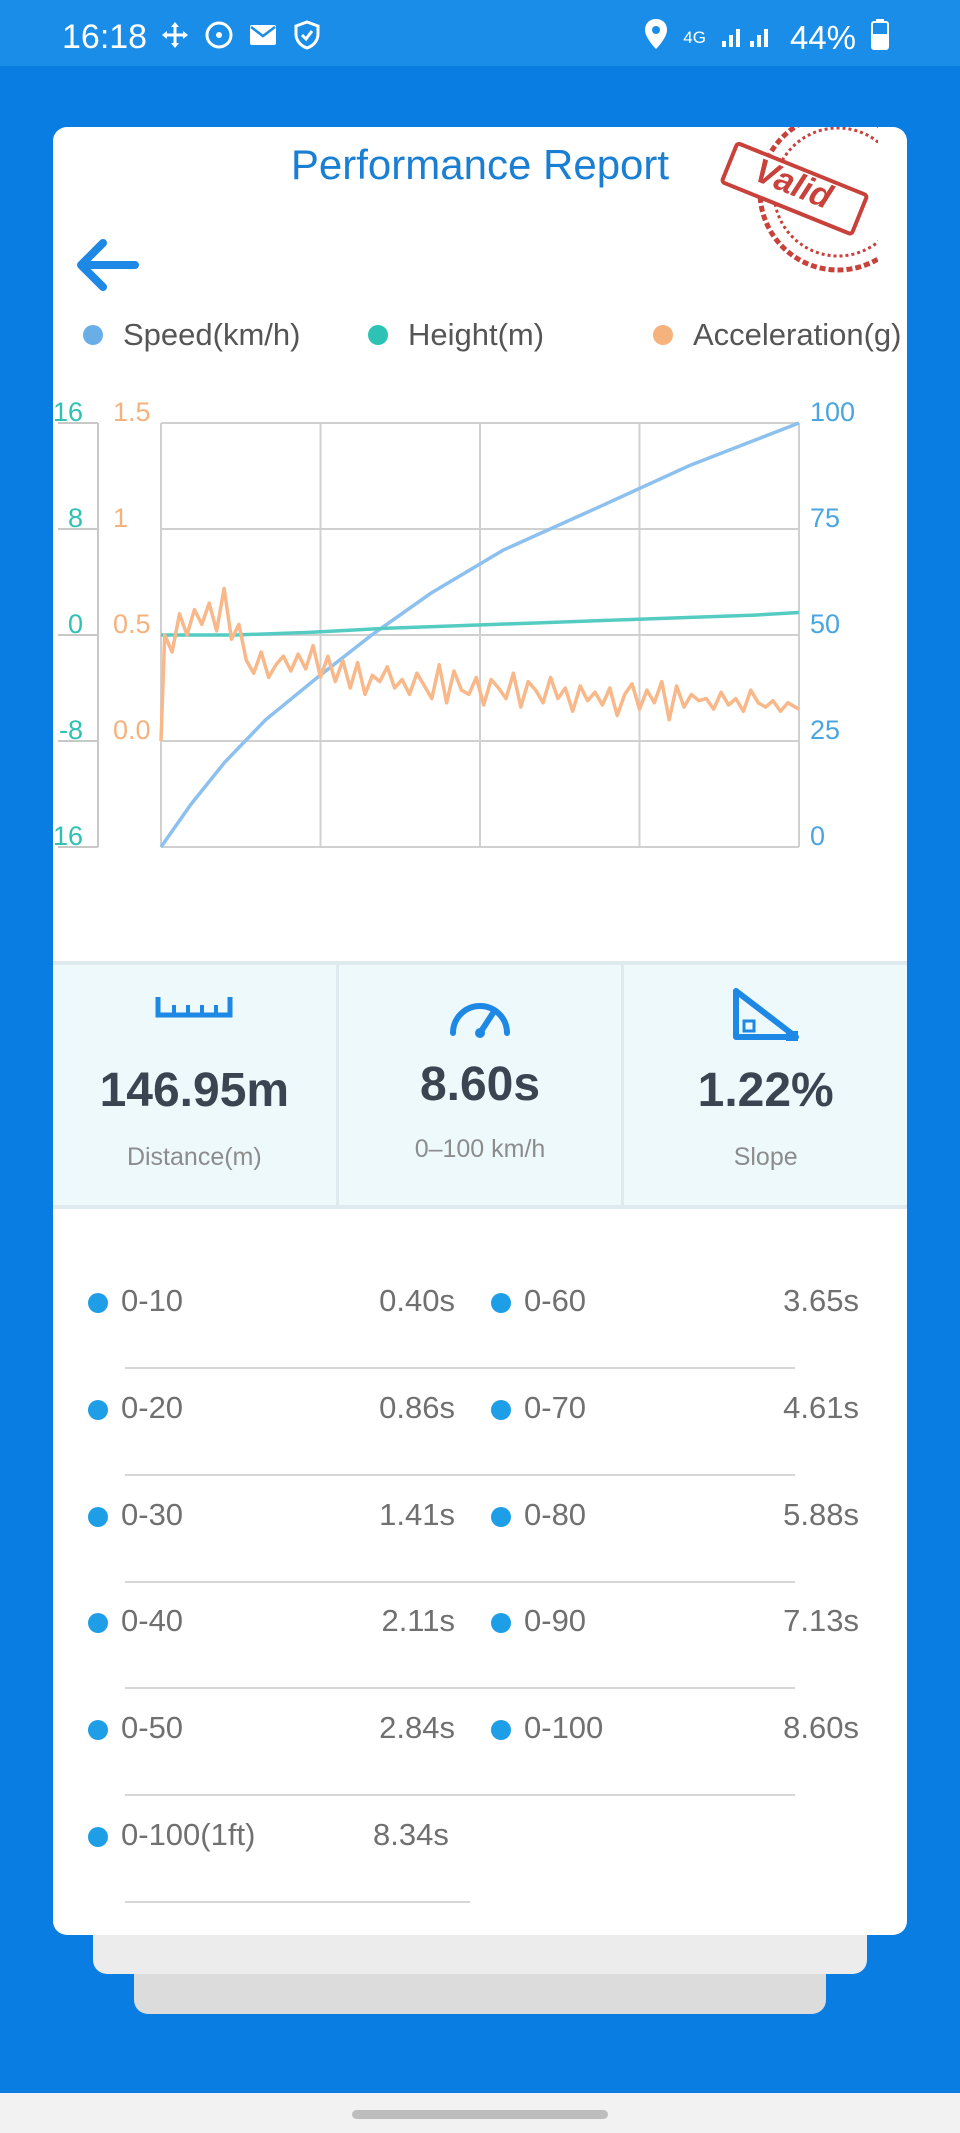 This screenshot has width=960, height=2133. I want to click on speed-tick-label: 50, so click(825, 624).